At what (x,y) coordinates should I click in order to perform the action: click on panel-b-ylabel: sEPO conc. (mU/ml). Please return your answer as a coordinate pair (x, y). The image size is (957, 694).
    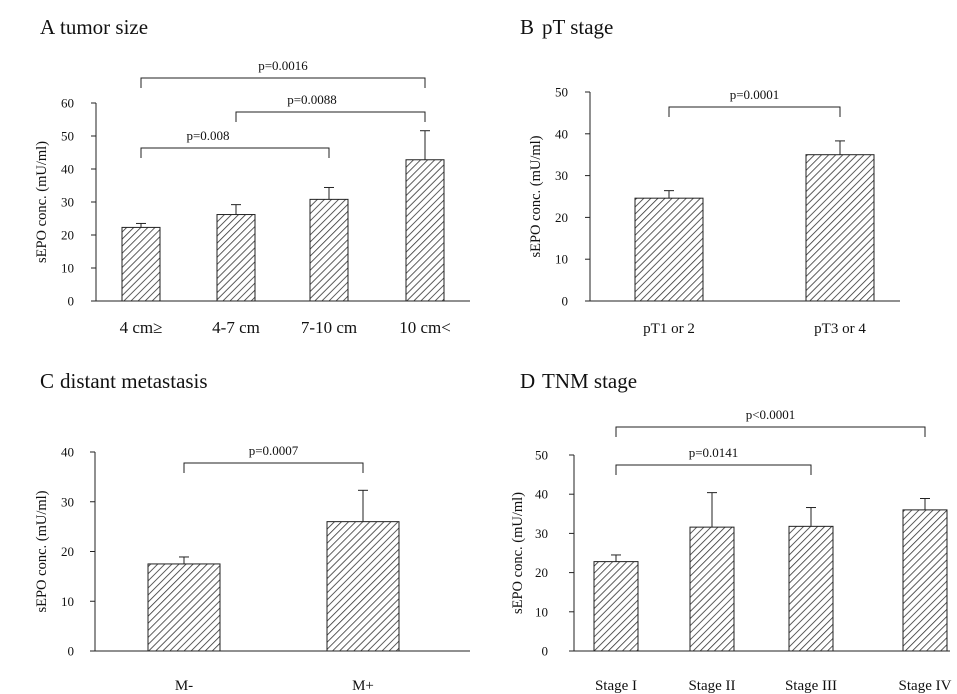
    Looking at the image, I should click on (536, 196).